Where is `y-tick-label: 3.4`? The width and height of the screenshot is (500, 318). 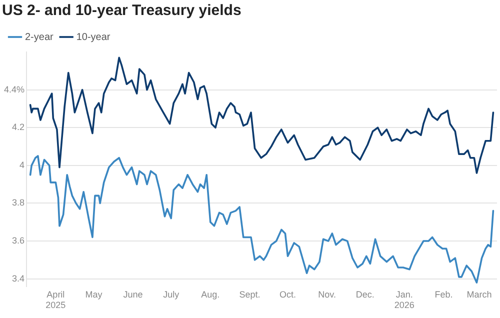
y-tick-label: 3.4 is located at coordinates (18, 278).